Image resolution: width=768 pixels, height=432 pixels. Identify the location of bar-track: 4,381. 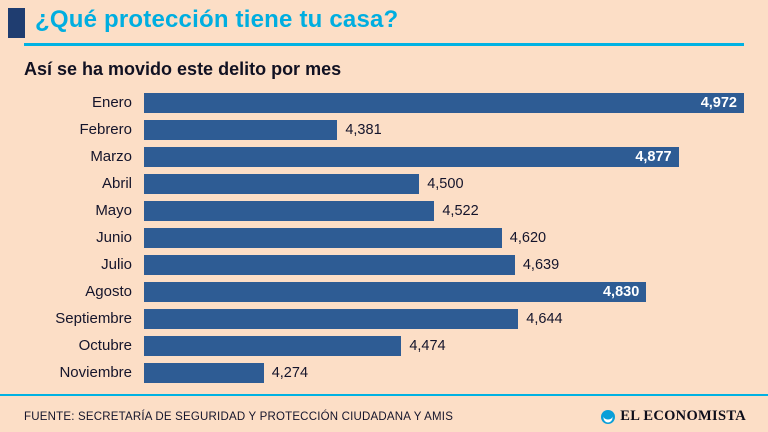
(444, 129).